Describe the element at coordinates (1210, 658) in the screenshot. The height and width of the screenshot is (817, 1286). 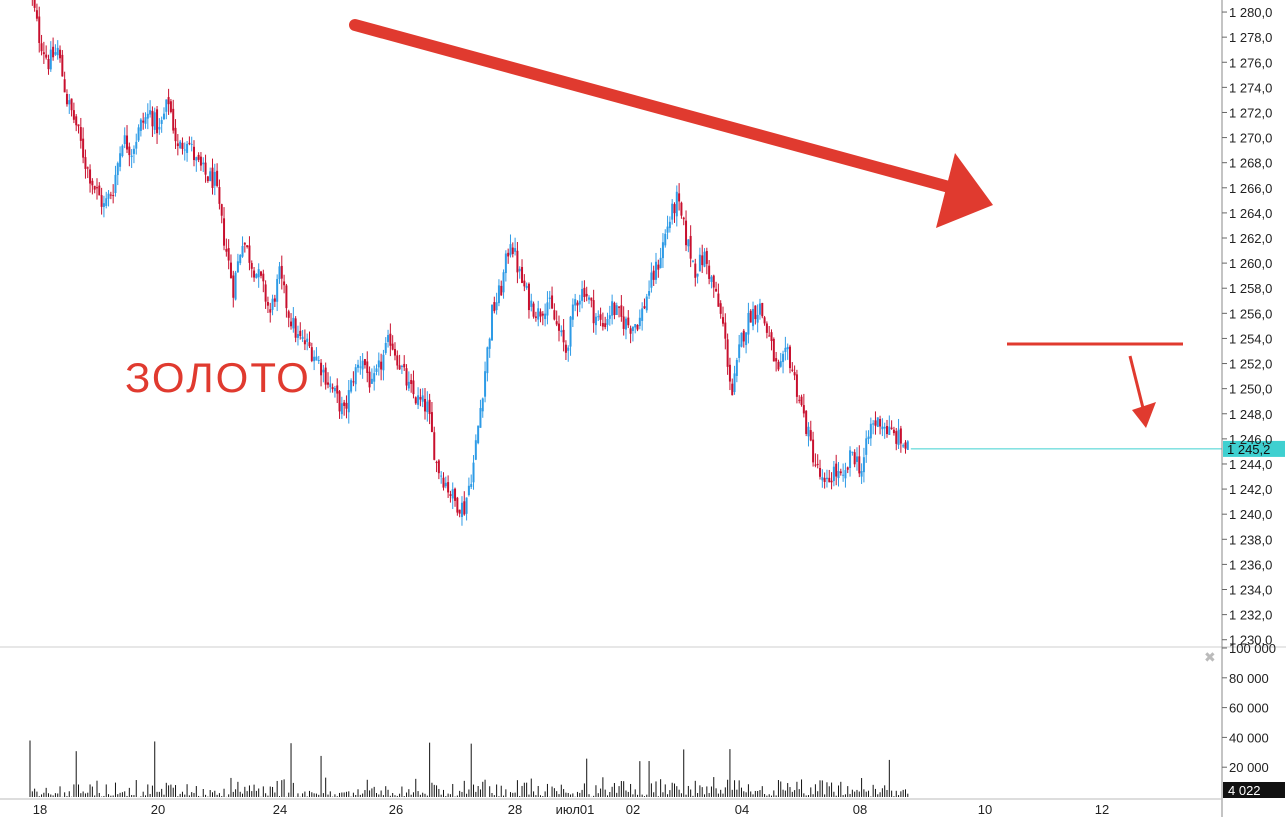
I see `close-panel-icon: ✖` at that location.